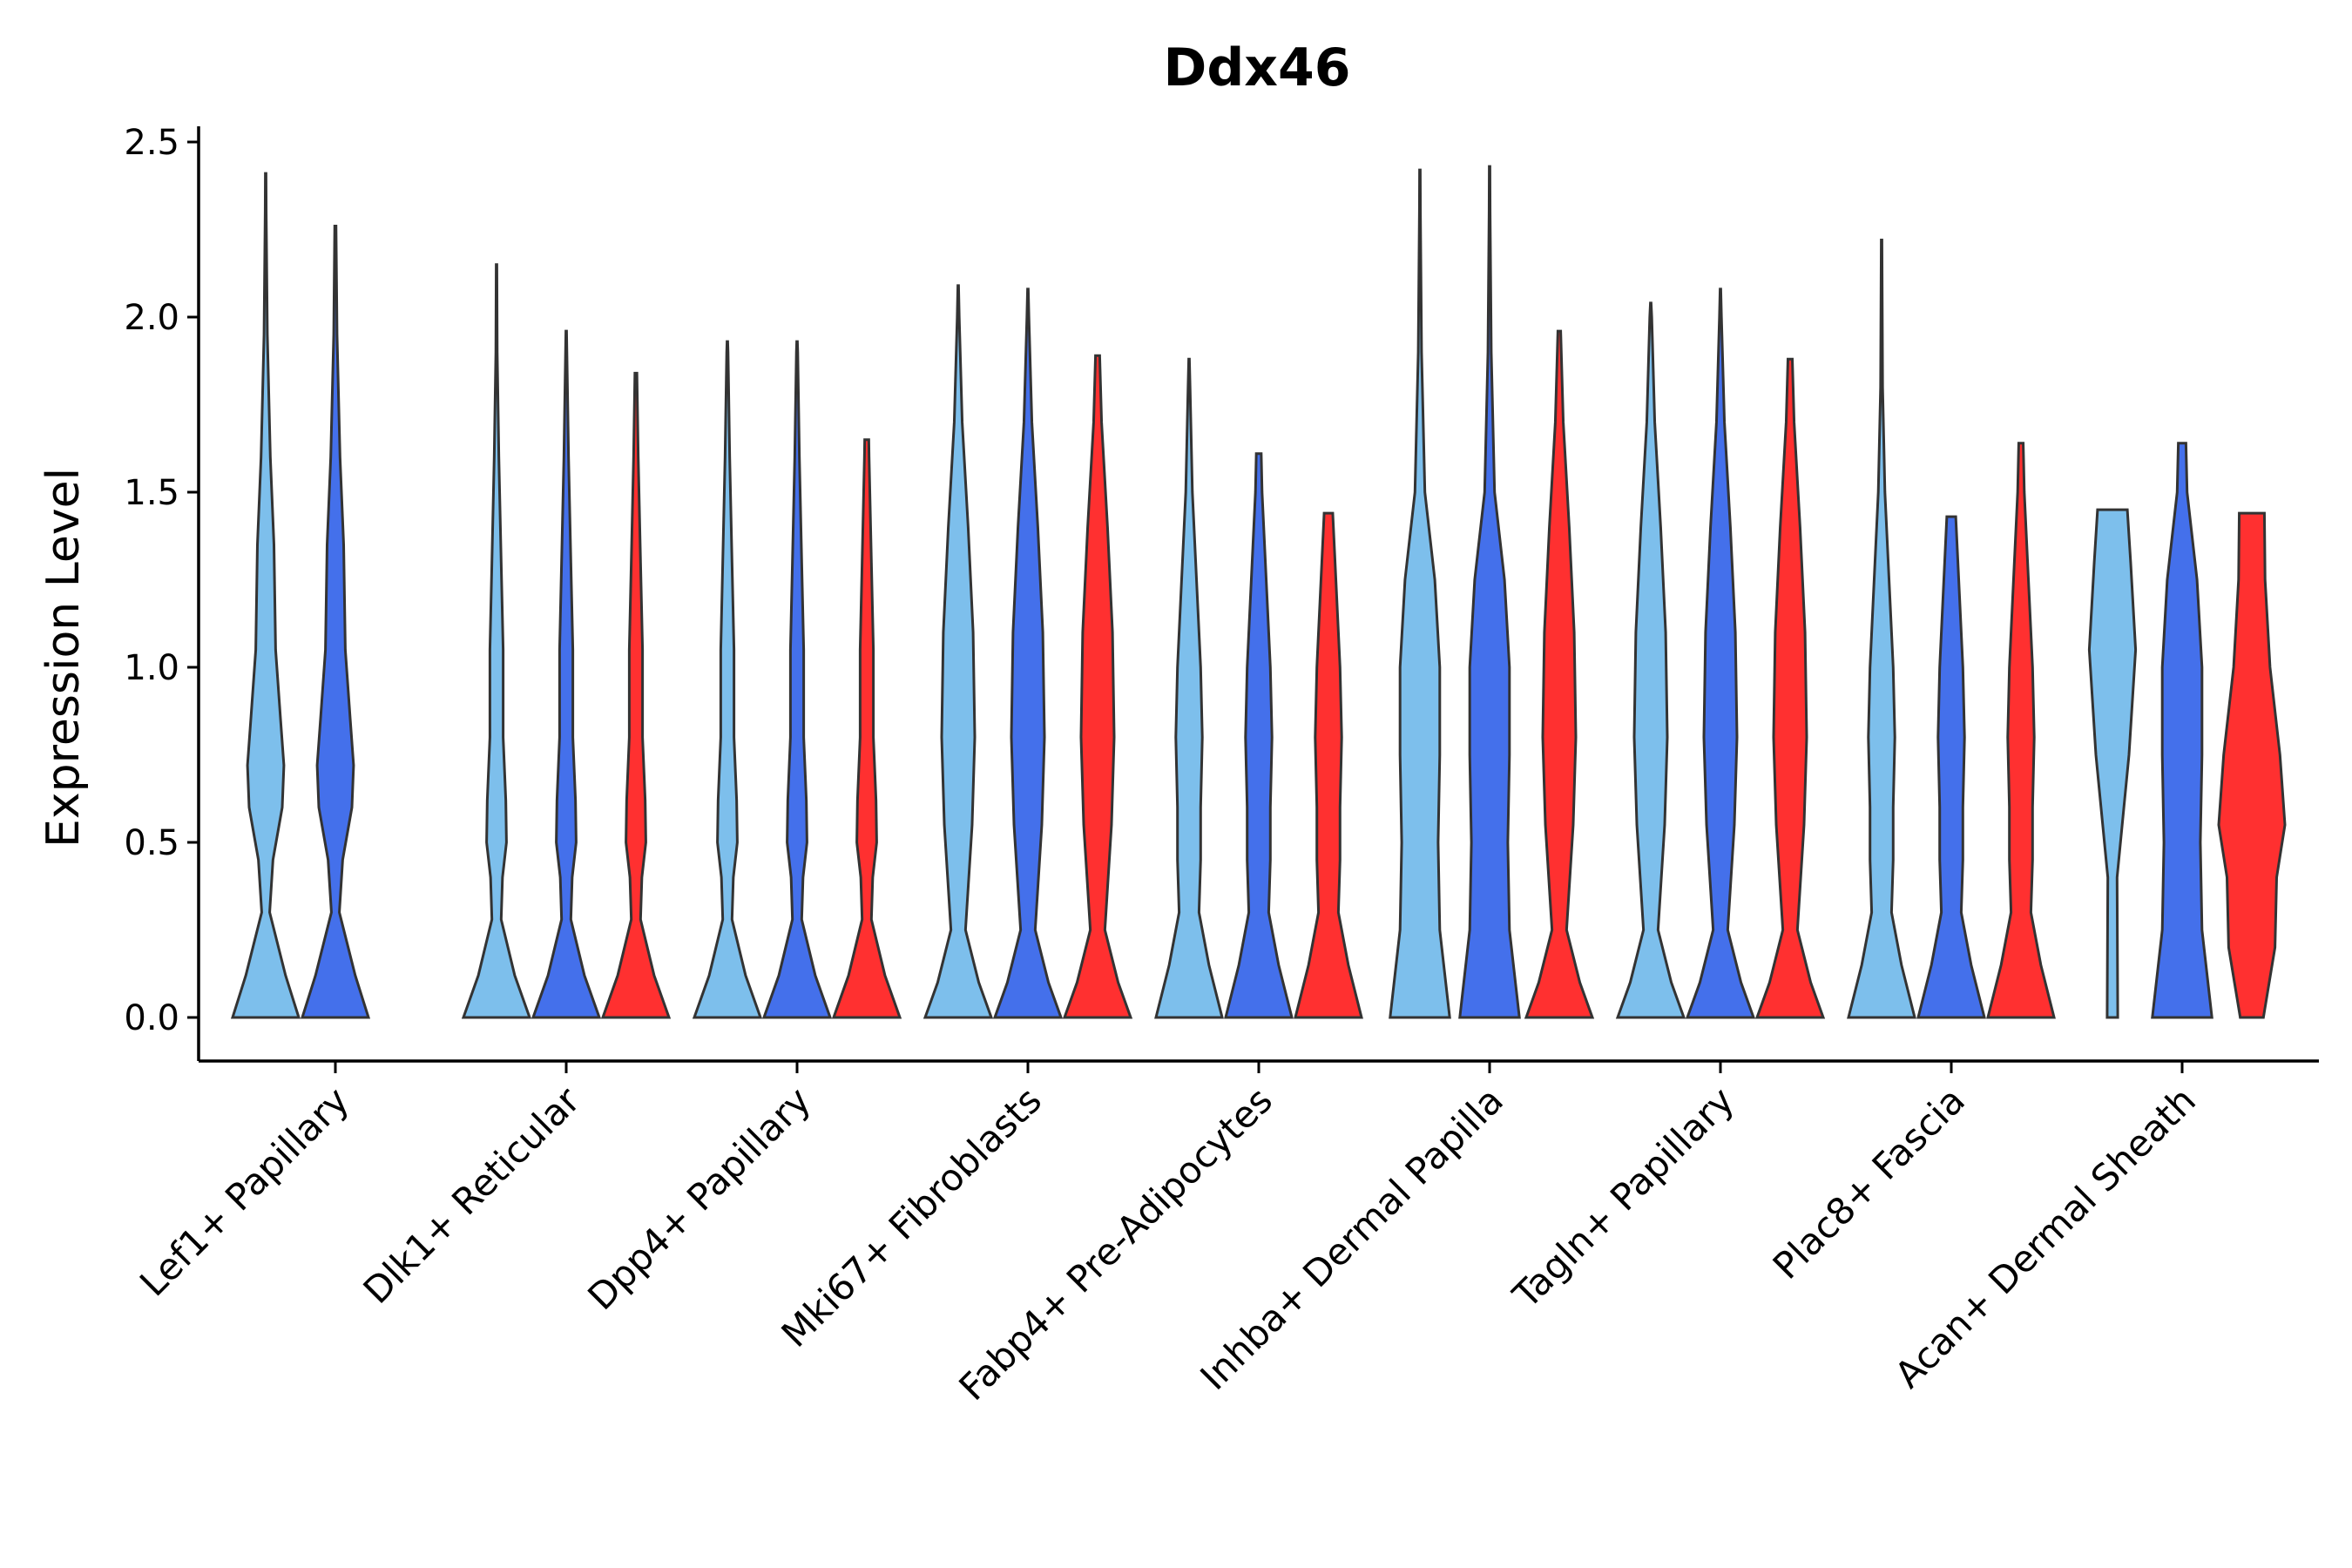  I want to click on y-axis-label: Expression Level, so click(64, 658).